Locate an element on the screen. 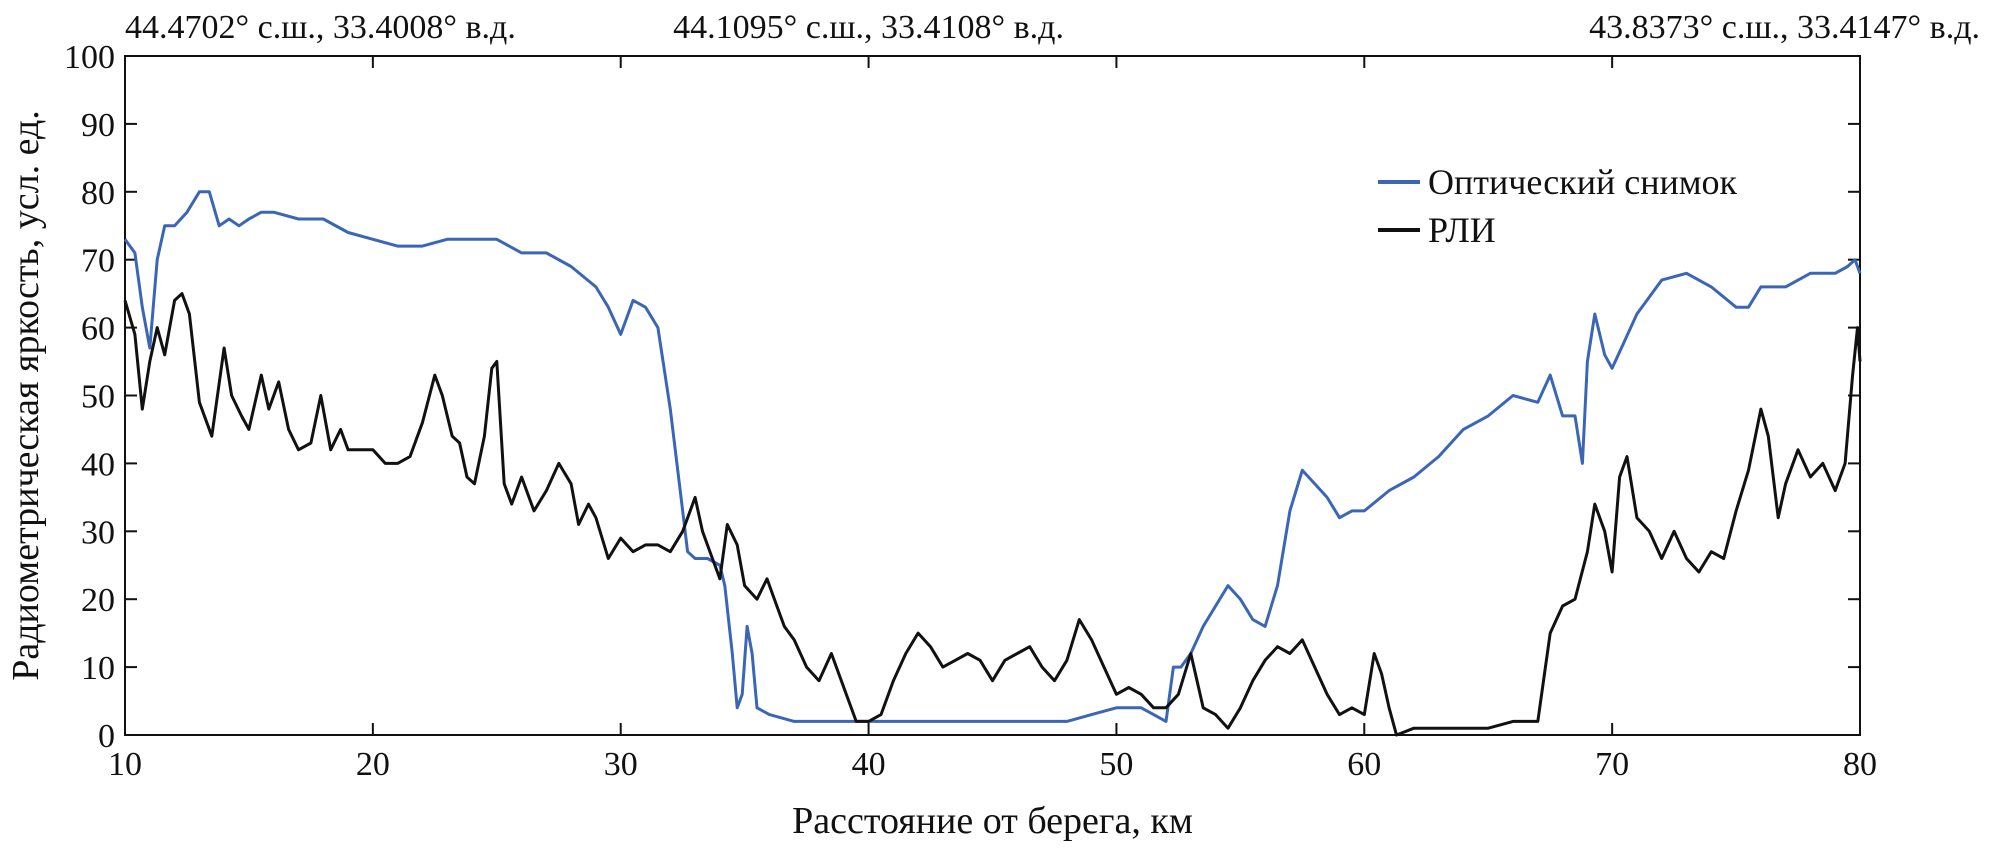  legend-label: РЛИ is located at coordinates (1462, 230).